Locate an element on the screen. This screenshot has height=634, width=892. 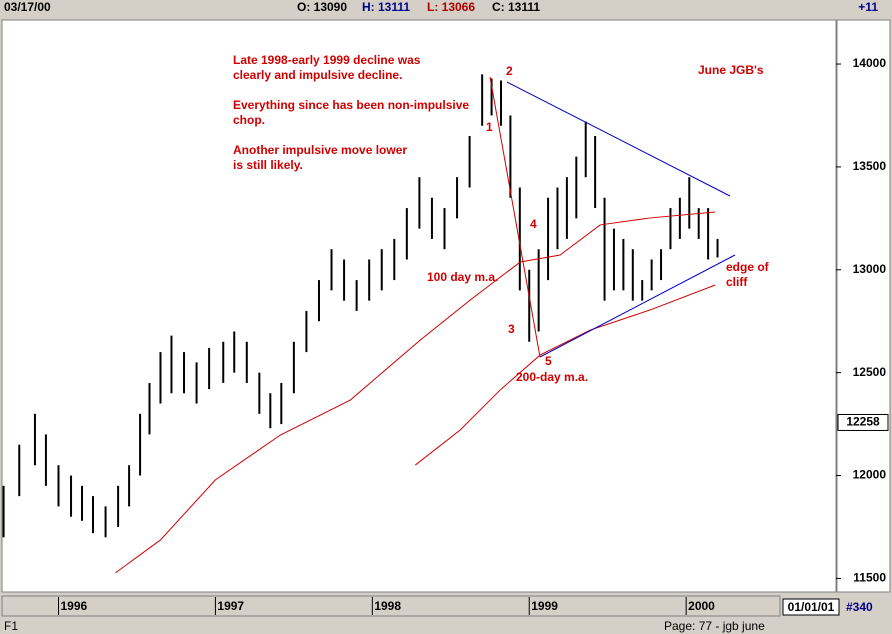
date-box-text: 01/01/01 is located at coordinates (811, 607).